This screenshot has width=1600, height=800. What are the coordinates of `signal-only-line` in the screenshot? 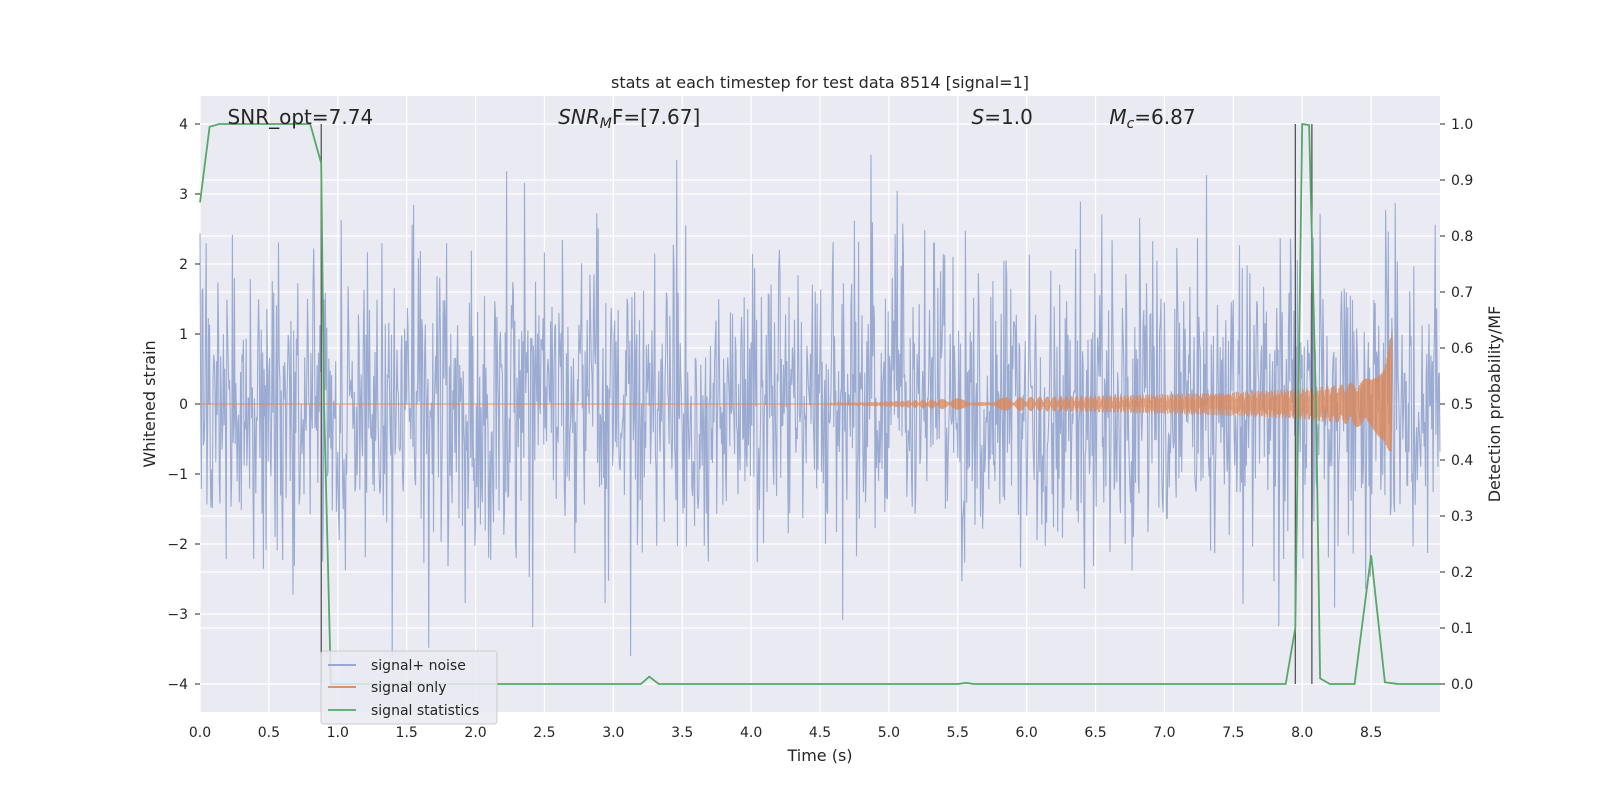 It's located at (796, 391).